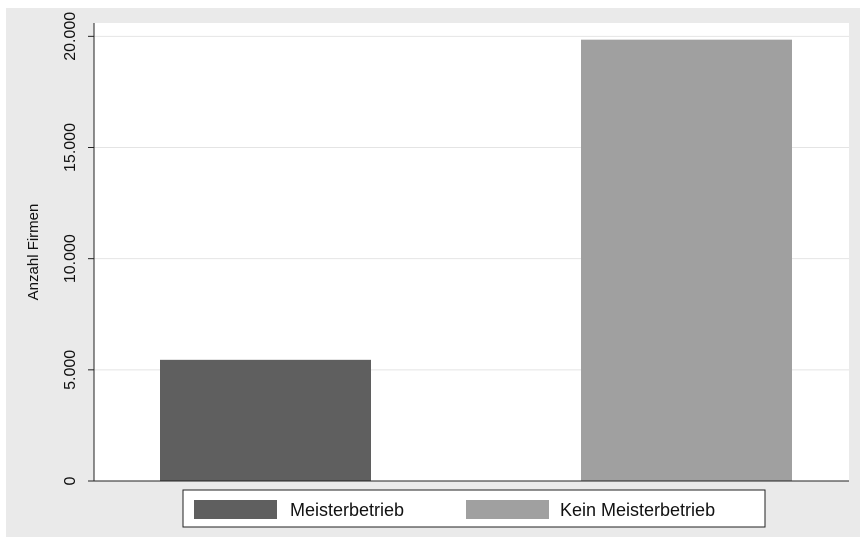 Image resolution: width=866 pixels, height=548 pixels. What do you see at coordinates (70, 480) in the screenshot?
I see `y-tick-label: 0` at bounding box center [70, 480].